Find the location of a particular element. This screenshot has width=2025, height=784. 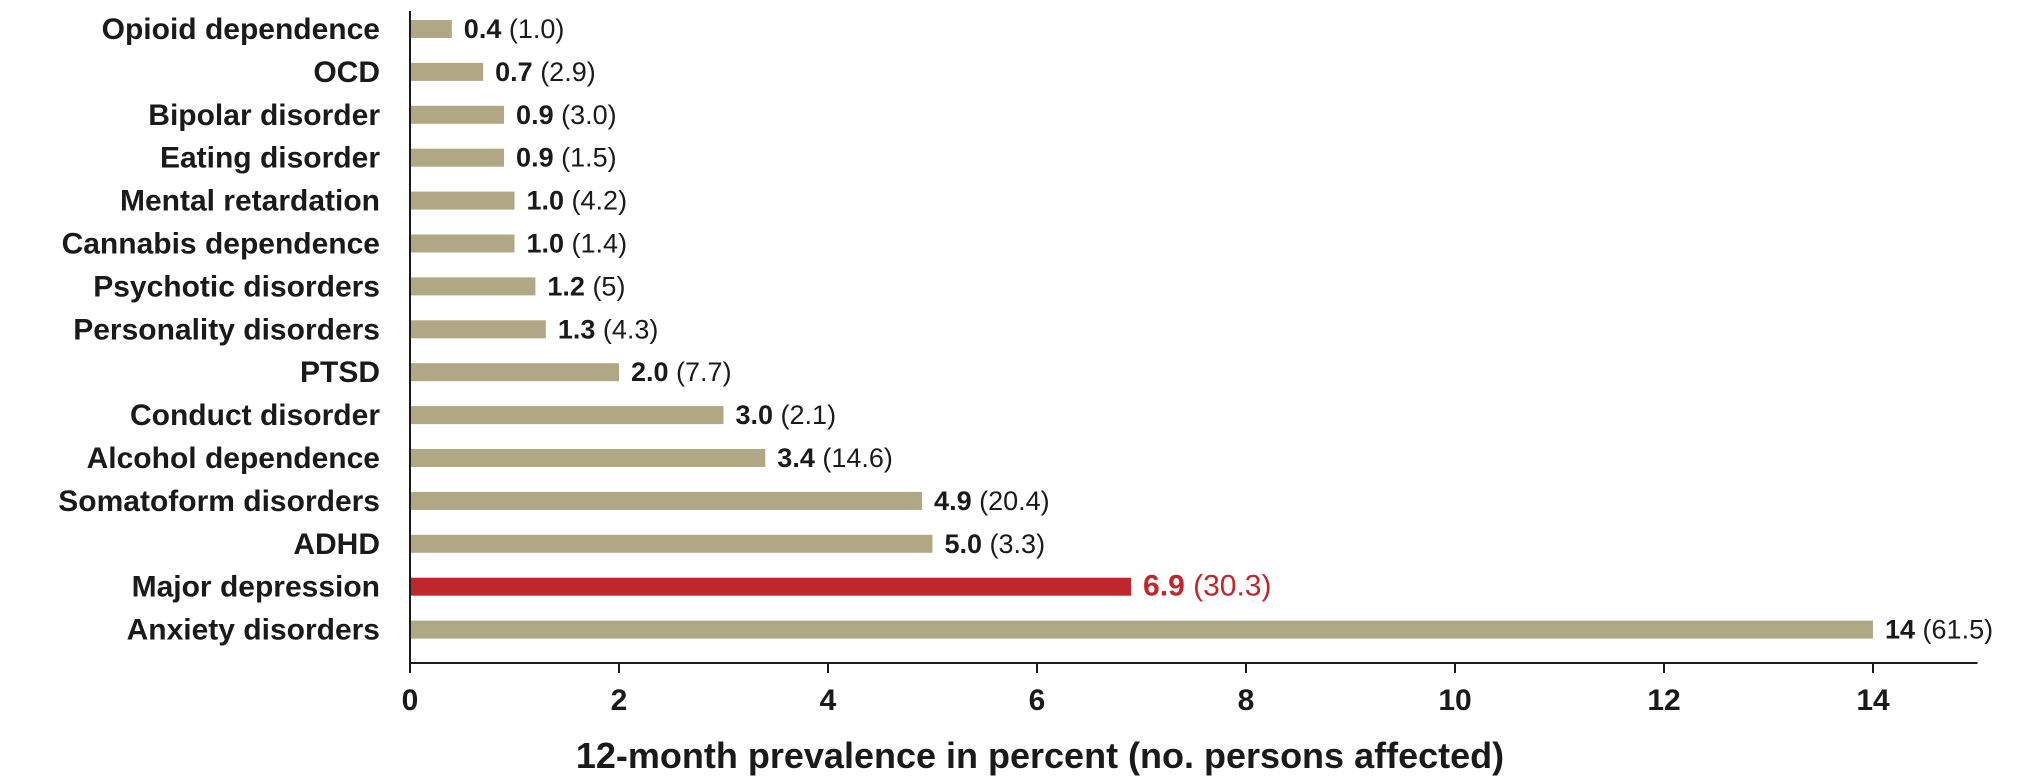

category-label: Psychotic disorders is located at coordinates (236, 286).